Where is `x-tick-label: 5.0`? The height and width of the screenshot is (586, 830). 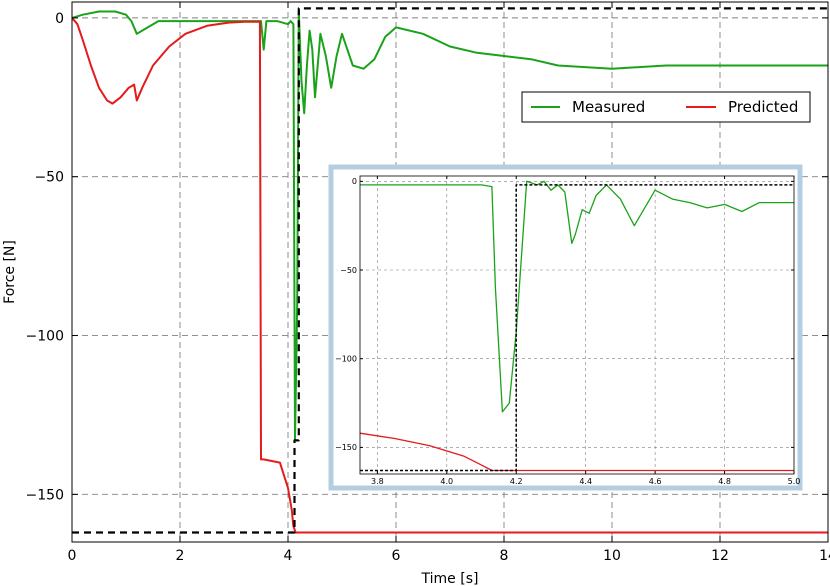 x-tick-label: 5.0 is located at coordinates (794, 481).